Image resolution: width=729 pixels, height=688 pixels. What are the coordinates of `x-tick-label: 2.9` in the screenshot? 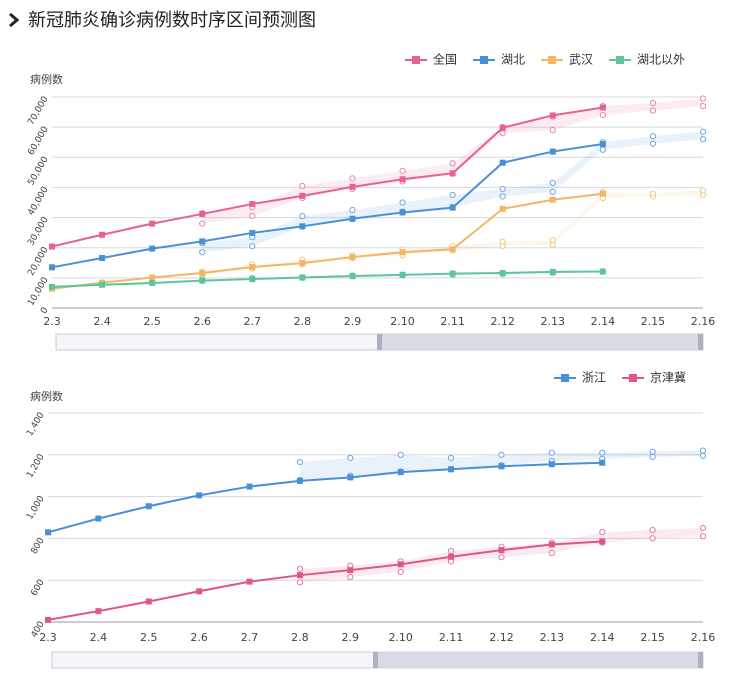 It's located at (351, 637).